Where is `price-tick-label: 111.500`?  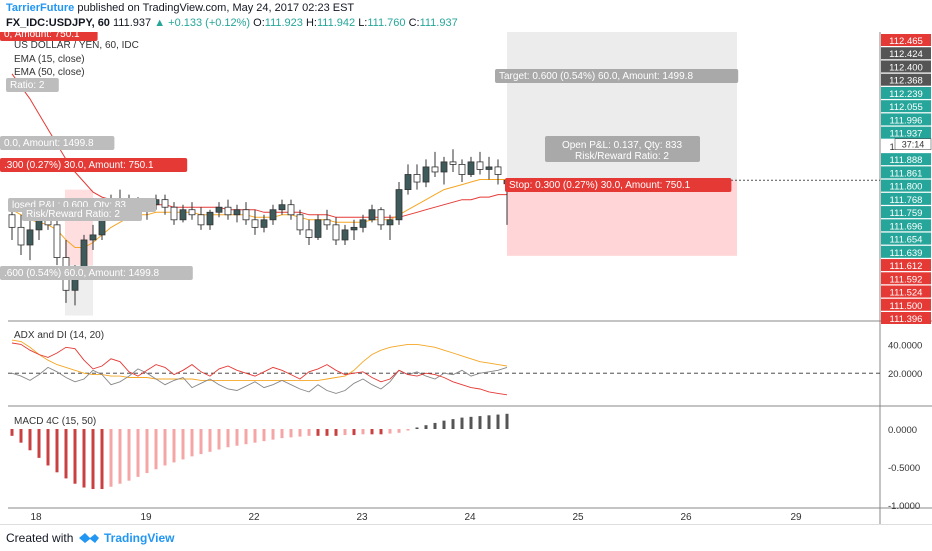
price-tick-label: 111.500 is located at coordinates (906, 306).